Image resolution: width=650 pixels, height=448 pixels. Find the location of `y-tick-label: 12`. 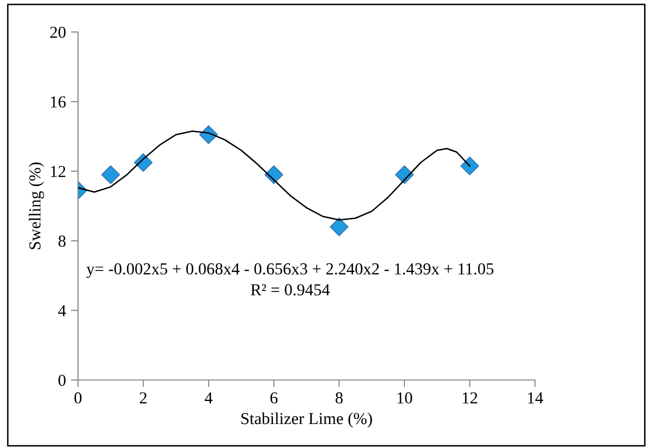

y-tick-label: 12 is located at coordinates (58, 171).